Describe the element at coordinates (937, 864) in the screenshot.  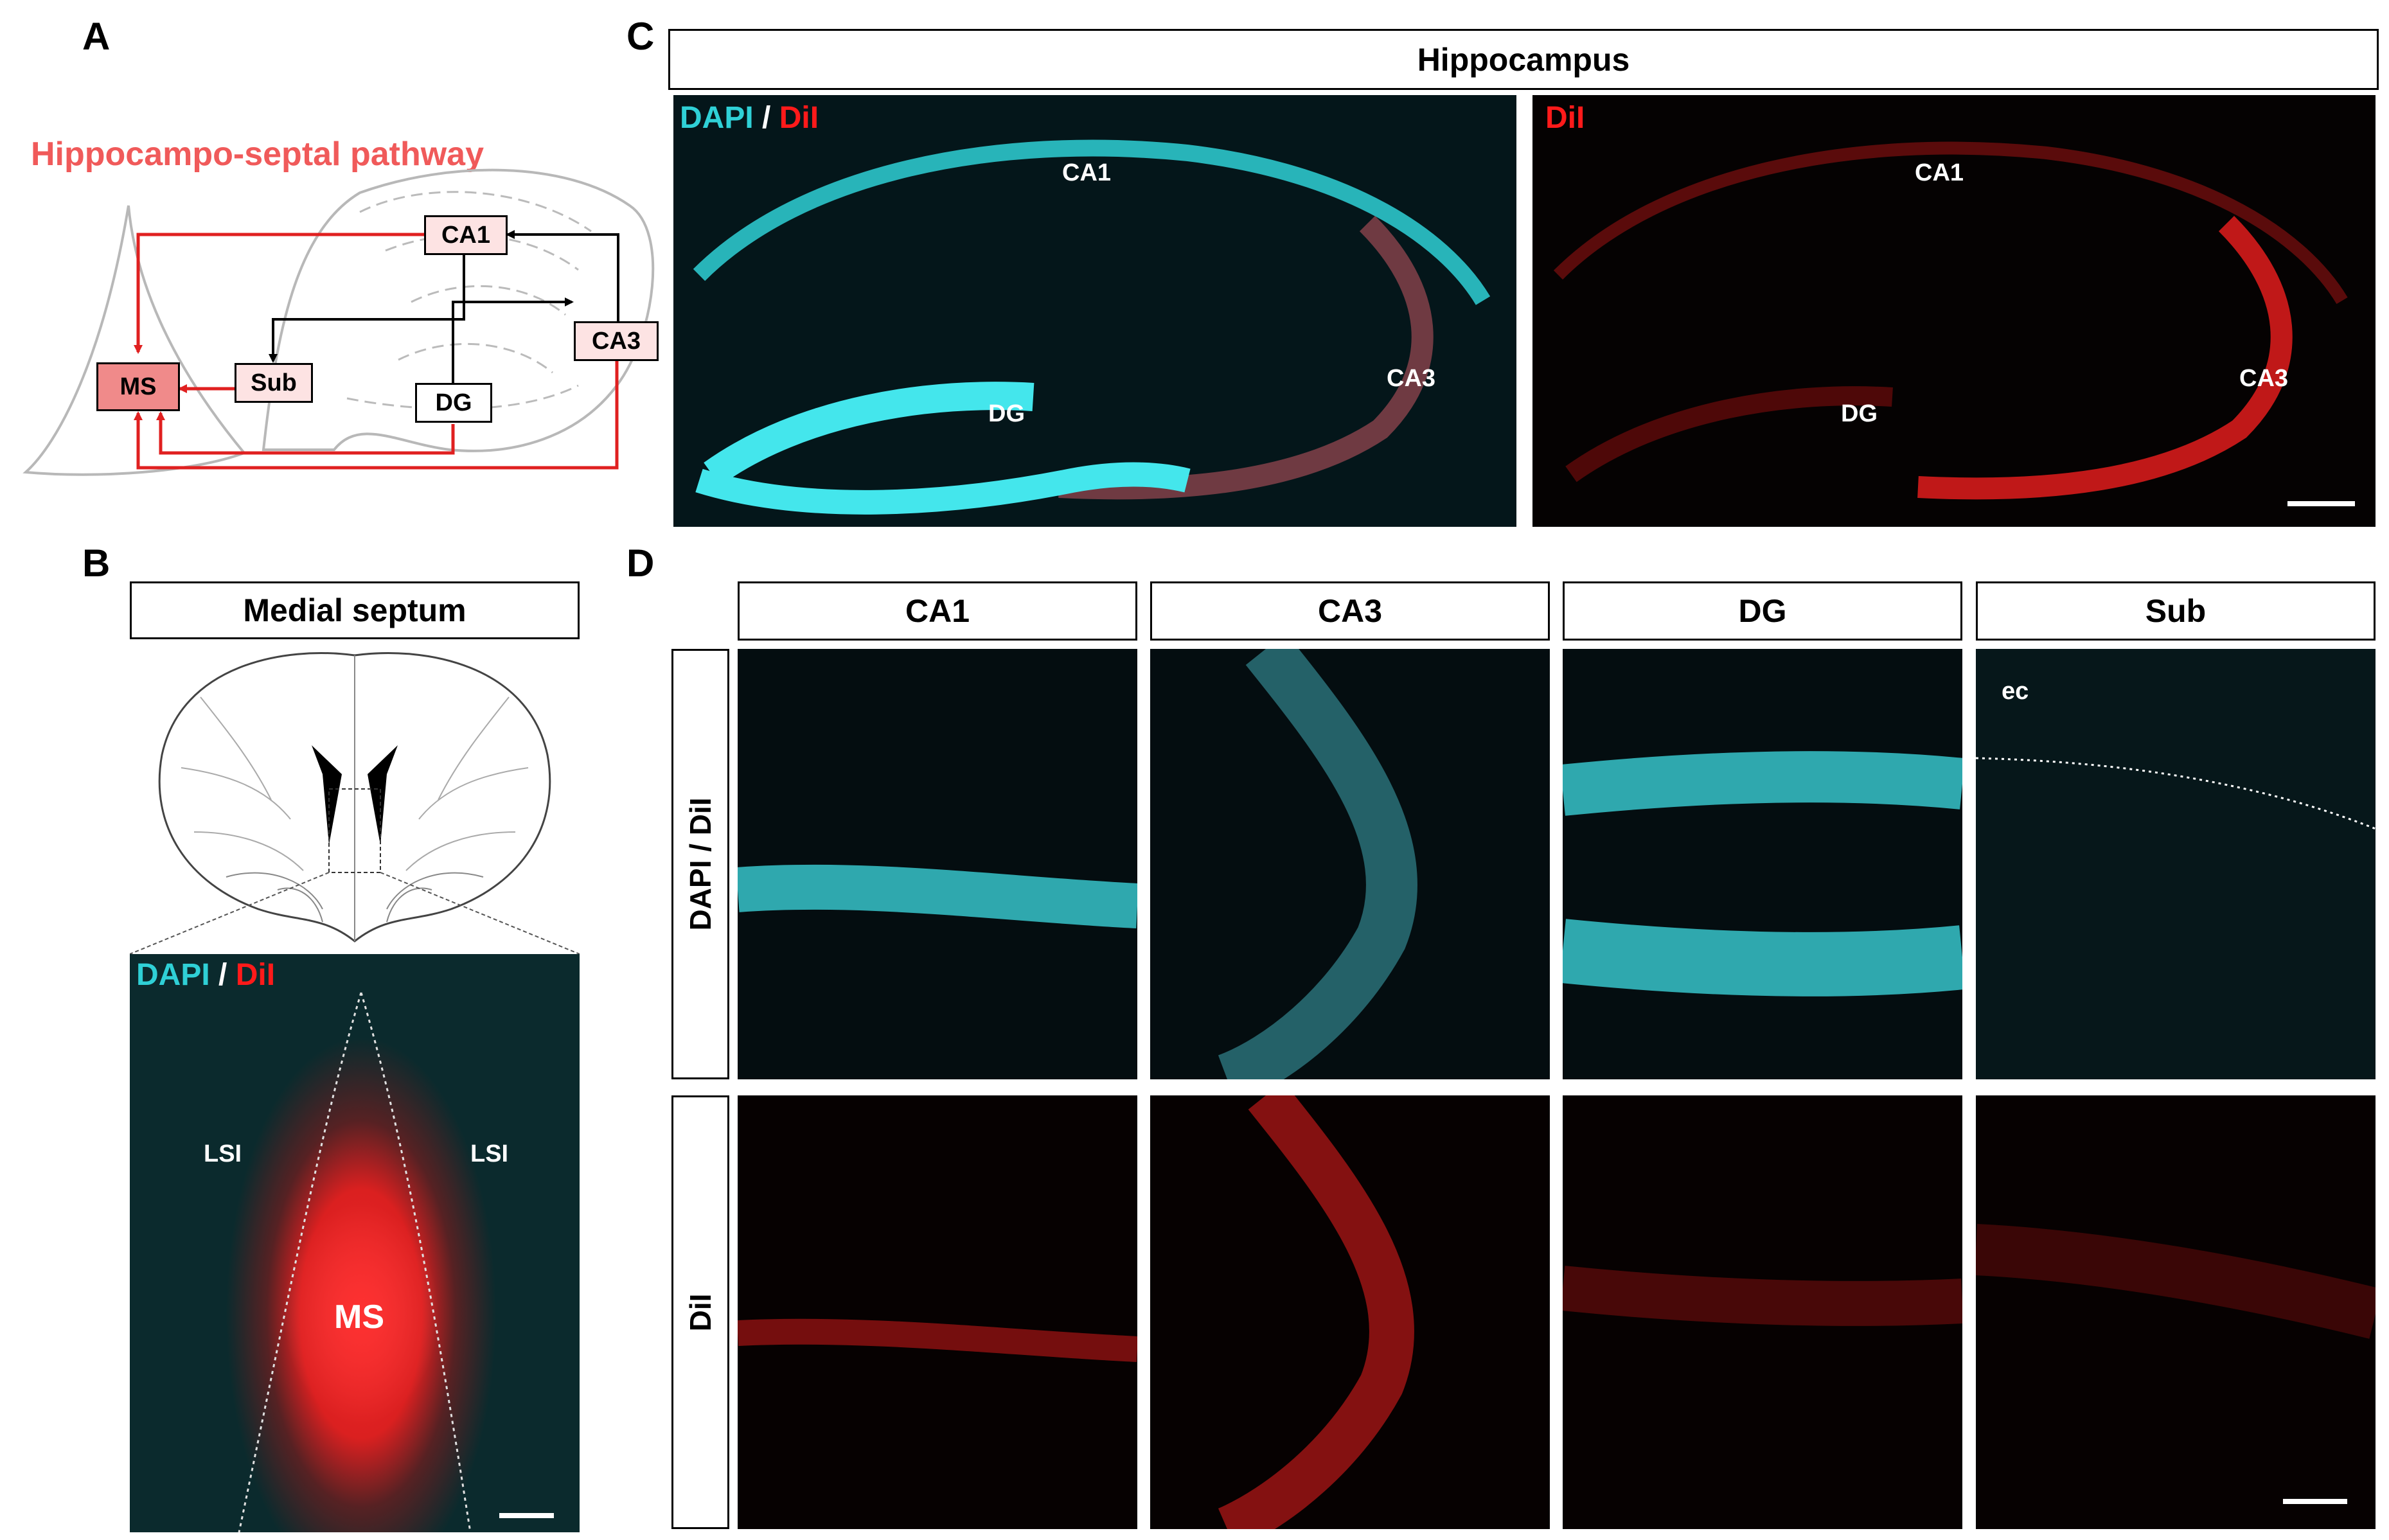
I see `d-merged-ca1` at that location.